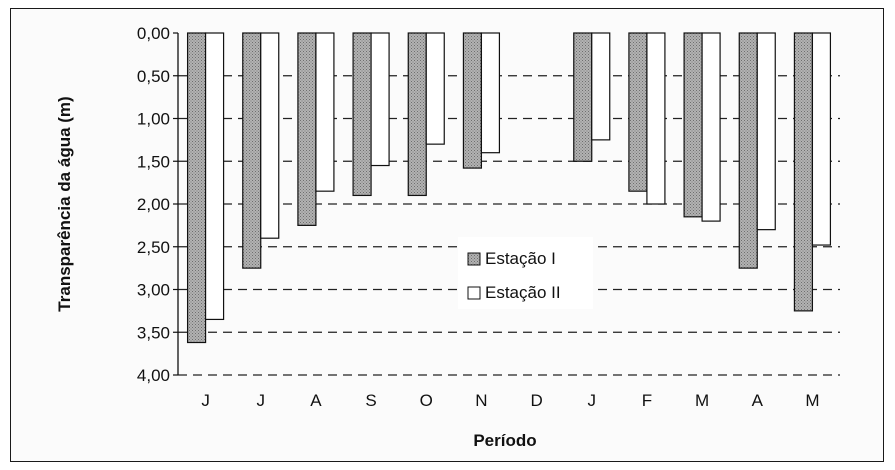  Describe the element at coordinates (153, 33) in the screenshot. I see `y-tick-label: 0,00` at that location.